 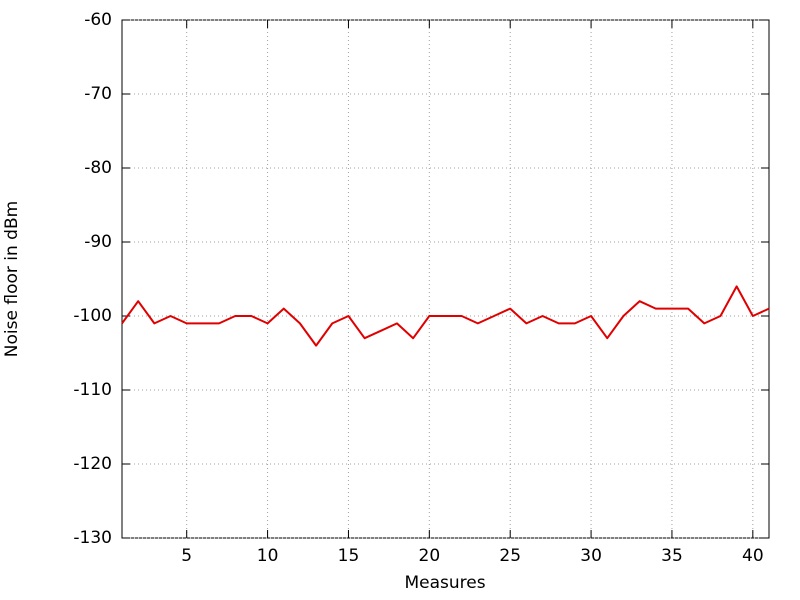 What do you see at coordinates (98, 20) in the screenshot?
I see `y-tick-label: -60` at bounding box center [98, 20].